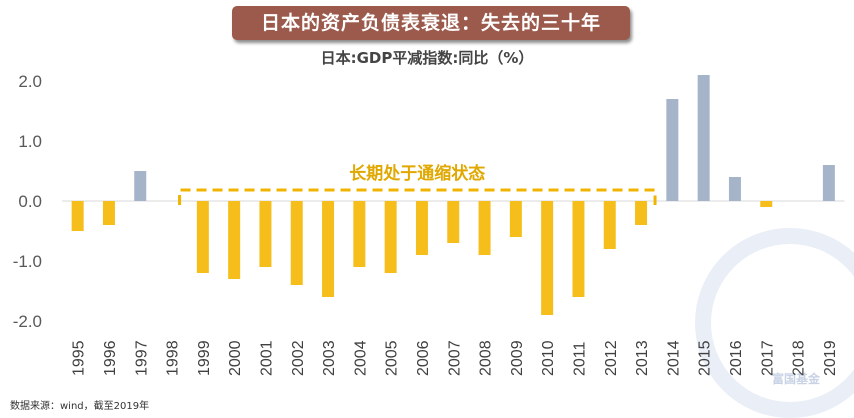  I want to click on bar-2011, so click(578, 249).